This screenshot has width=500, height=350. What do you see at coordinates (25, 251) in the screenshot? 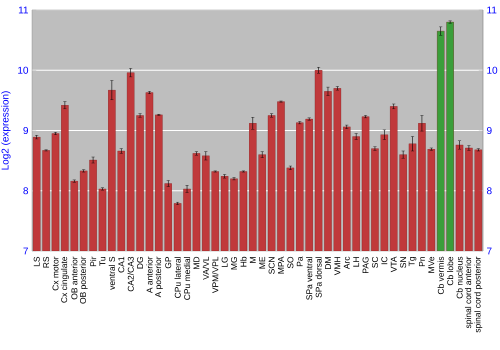
I see `y-tick-label: 7` at bounding box center [25, 251].